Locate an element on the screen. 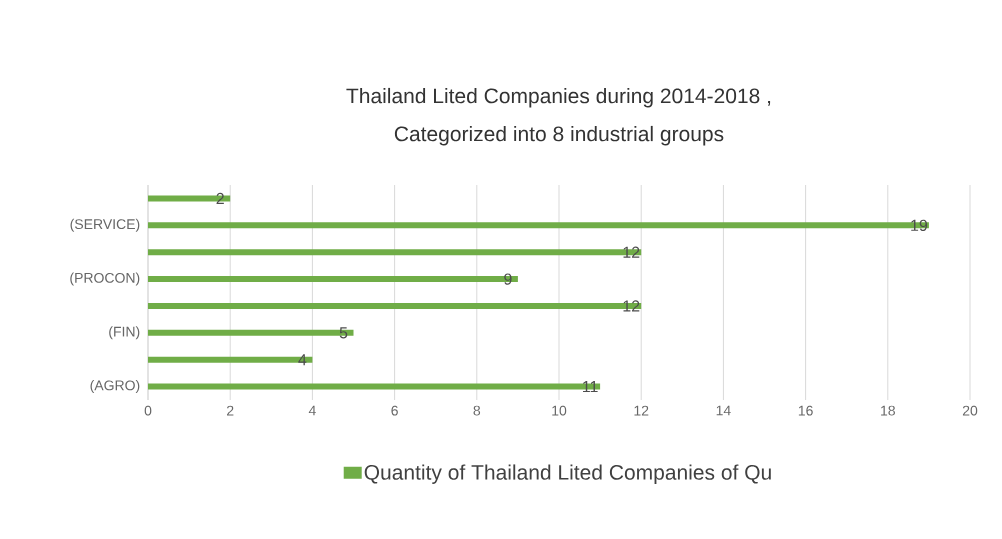  y-tick-label: (PROCON) is located at coordinates (105, 279).